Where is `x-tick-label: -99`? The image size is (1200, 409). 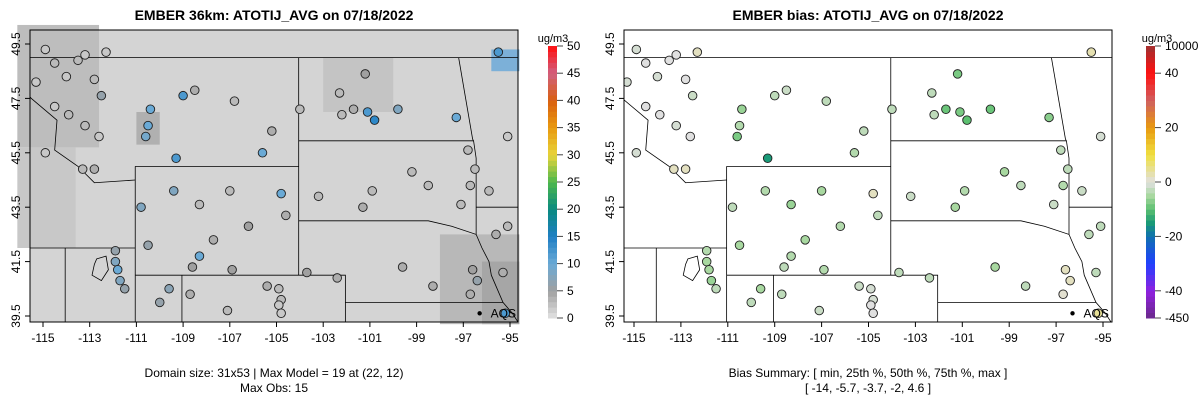
x-tick-label: -99 is located at coordinates (1010, 338).